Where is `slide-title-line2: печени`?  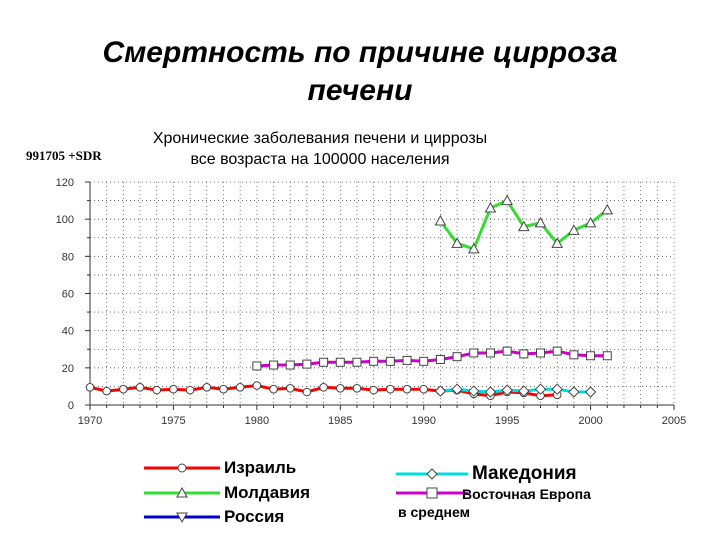 slide-title-line2: печени is located at coordinates (360, 90).